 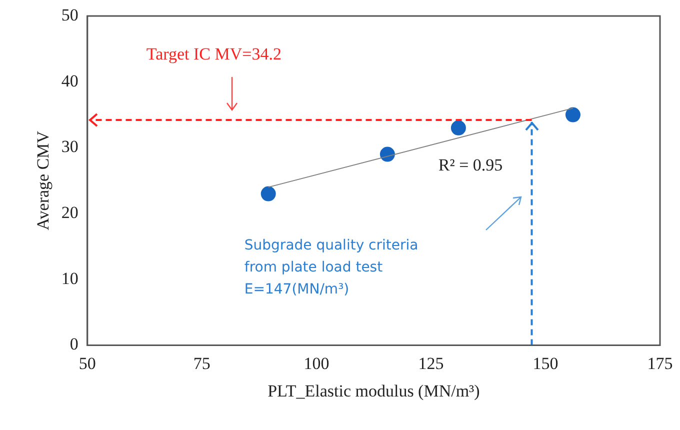 What do you see at coordinates (69, 14) in the screenshot?
I see `y-tick-label: 50` at bounding box center [69, 14].